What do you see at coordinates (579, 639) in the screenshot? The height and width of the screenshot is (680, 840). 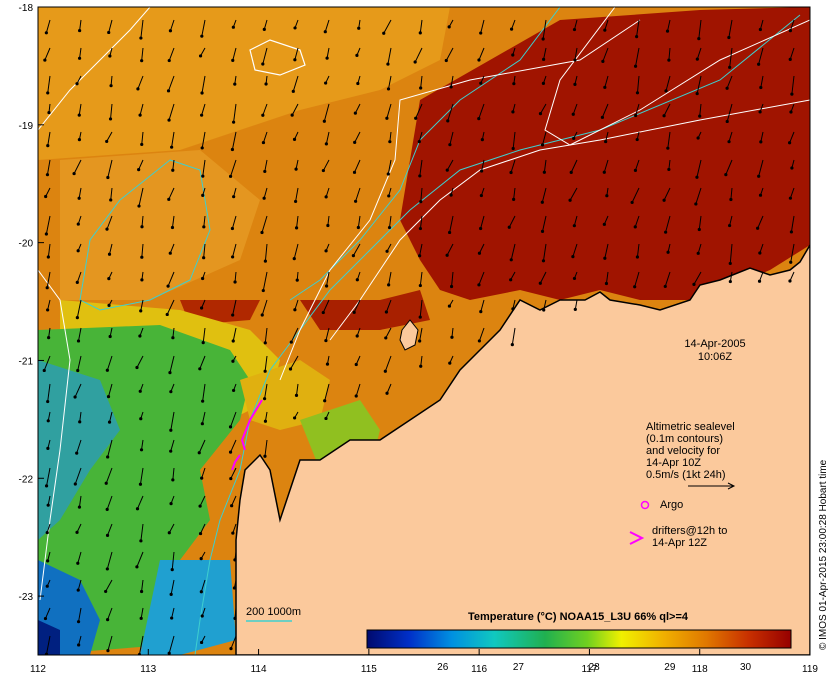 I see `colorbar-gradient` at bounding box center [579, 639].